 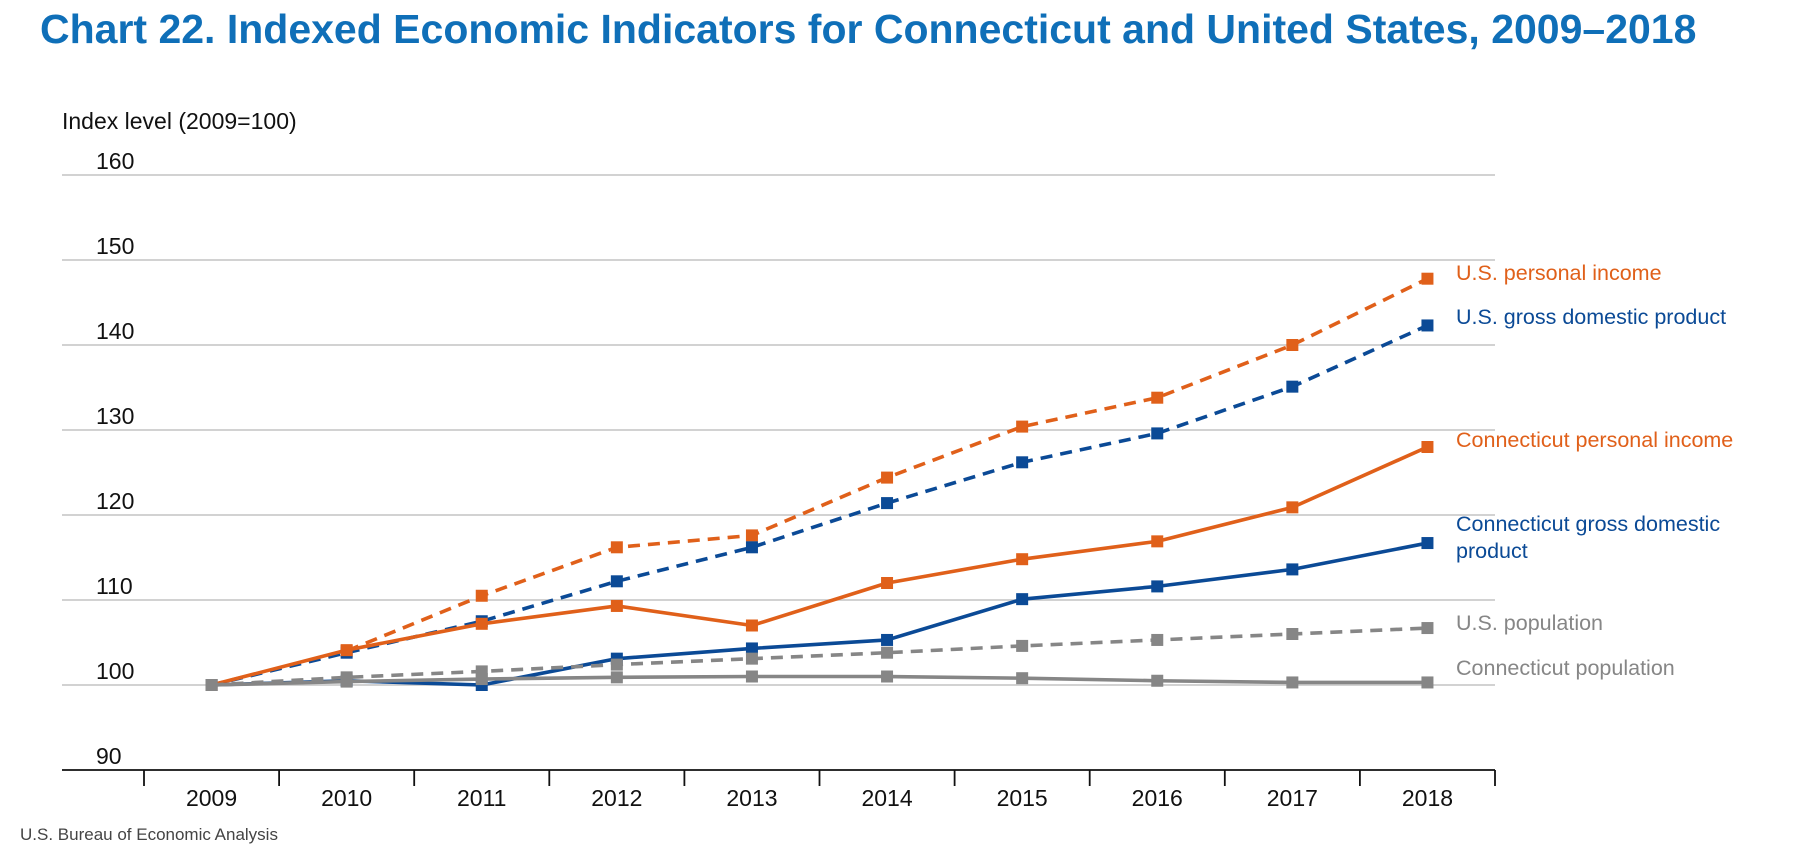 What do you see at coordinates (1292, 682) in the screenshot?
I see `point-connecticut-population-2017` at bounding box center [1292, 682].